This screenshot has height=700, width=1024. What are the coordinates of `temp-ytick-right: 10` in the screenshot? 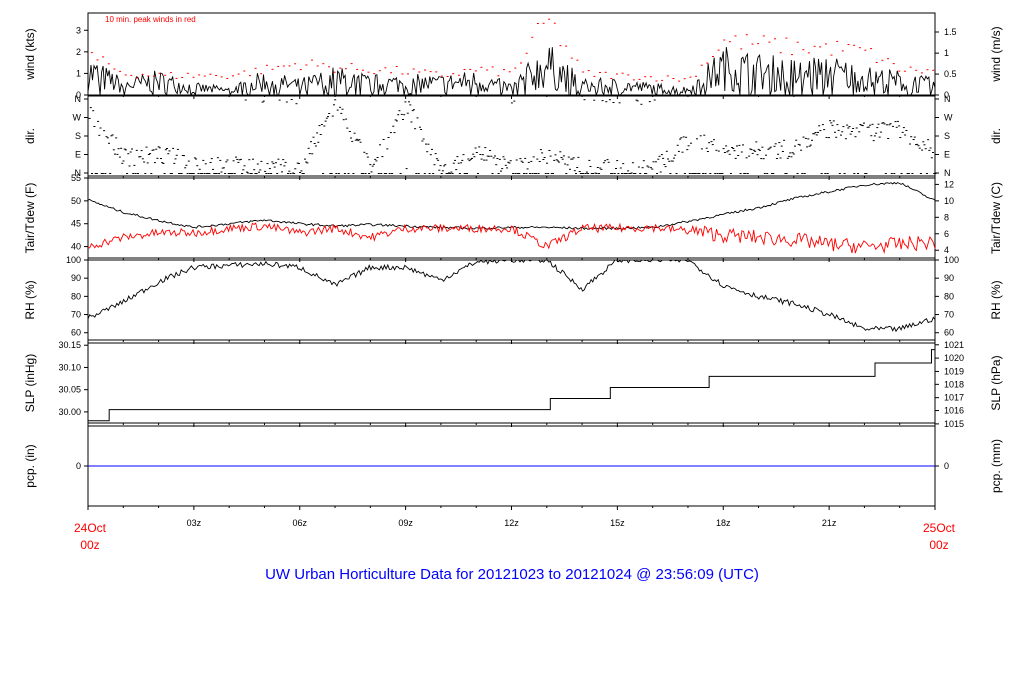 It's located at (949, 201).